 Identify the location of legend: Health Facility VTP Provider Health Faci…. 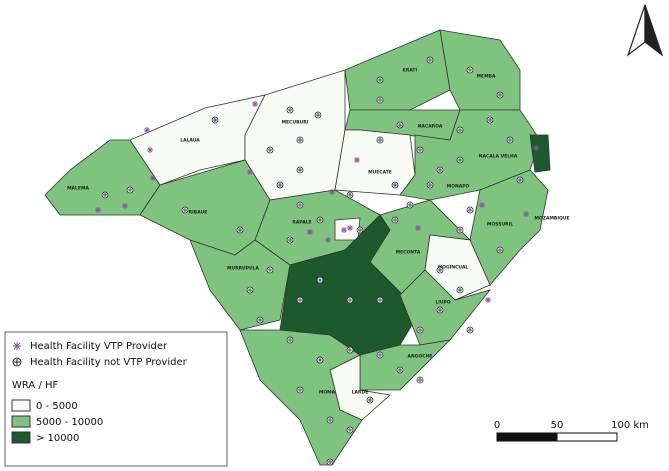
(116, 399).